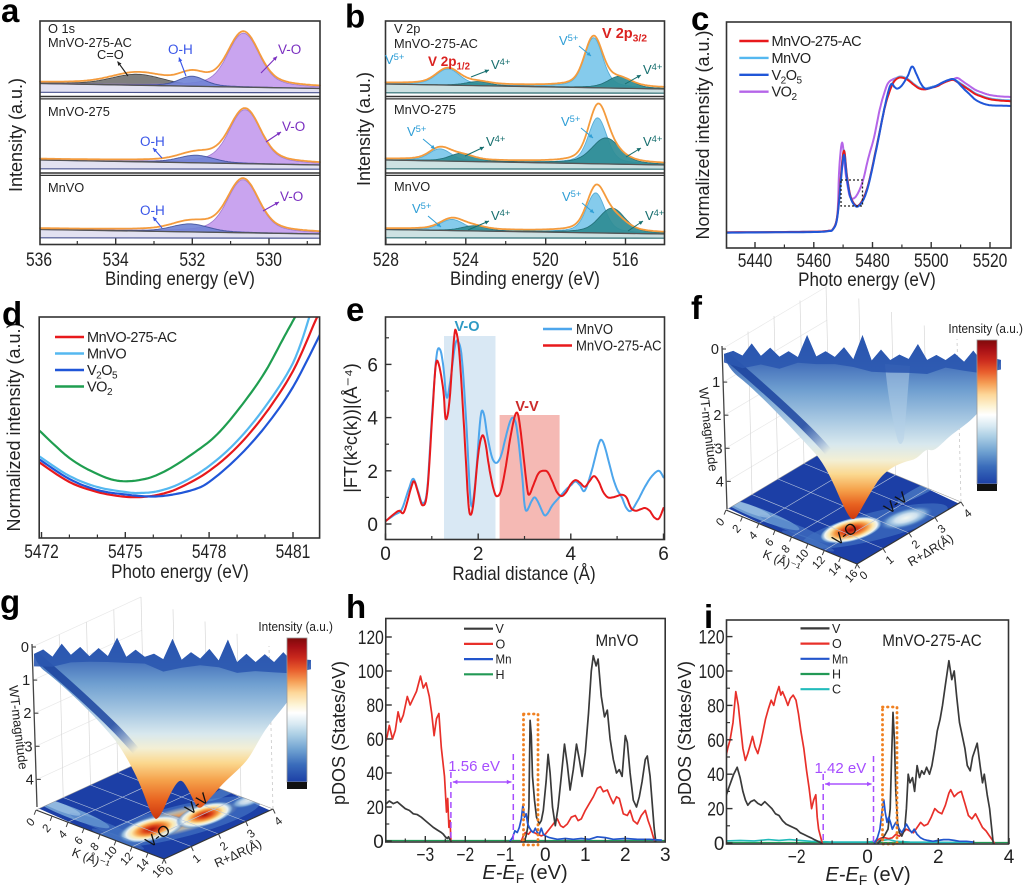 The height and width of the screenshot is (886, 1024). What do you see at coordinates (931, 261) in the screenshot?
I see `svg-text: 5500` at bounding box center [931, 261].